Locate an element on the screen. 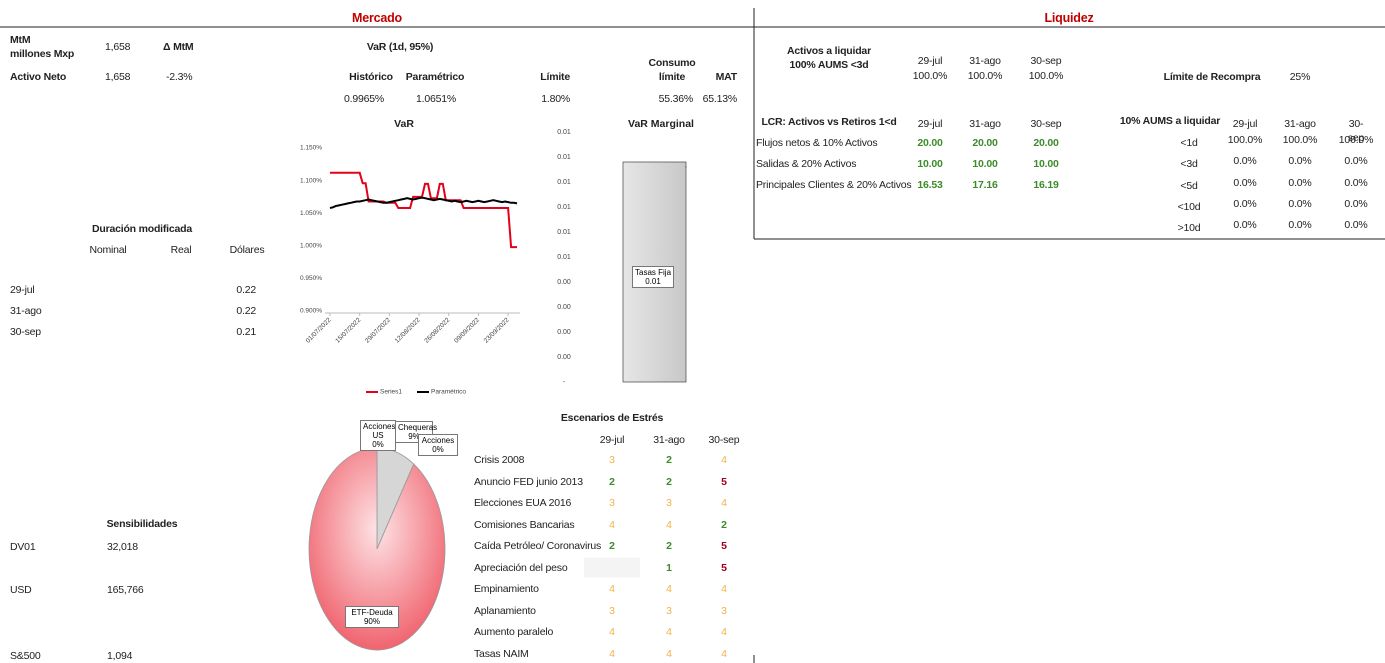  y-tick-label: 1.150% is located at coordinates (311, 148).